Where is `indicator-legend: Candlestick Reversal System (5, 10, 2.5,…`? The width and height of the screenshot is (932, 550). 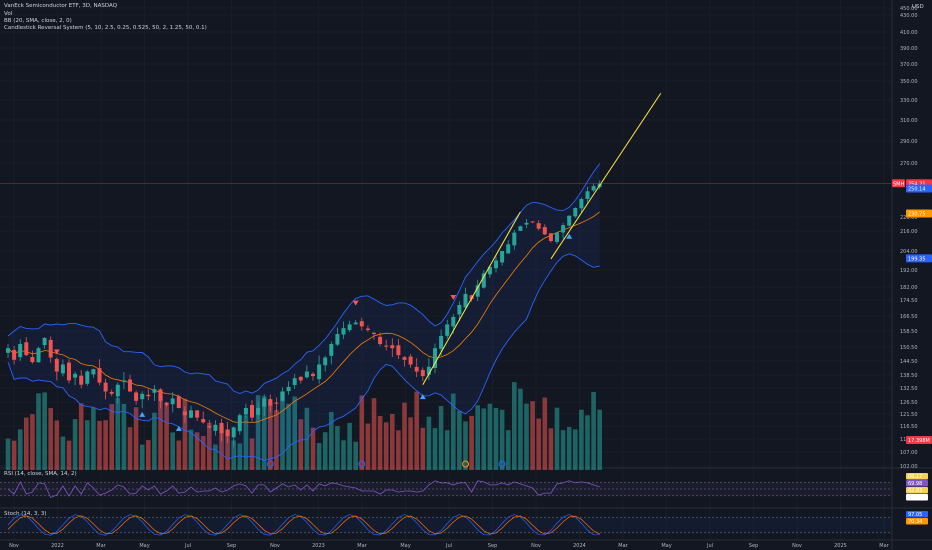 indicator-legend: Candlestick Reversal System (5, 10, 2.5,… is located at coordinates (105, 28).